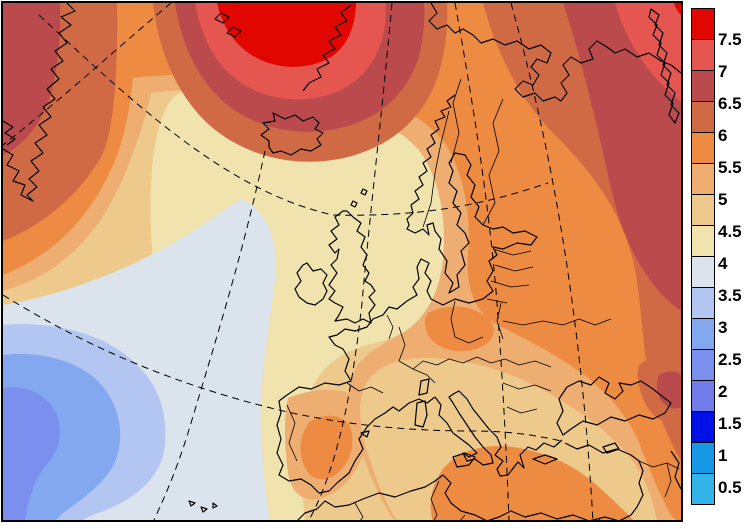 This screenshot has width=749, height=529. What do you see at coordinates (730, 295) in the screenshot?
I see `colorbar-tick-label: 3.5` at bounding box center [730, 295].